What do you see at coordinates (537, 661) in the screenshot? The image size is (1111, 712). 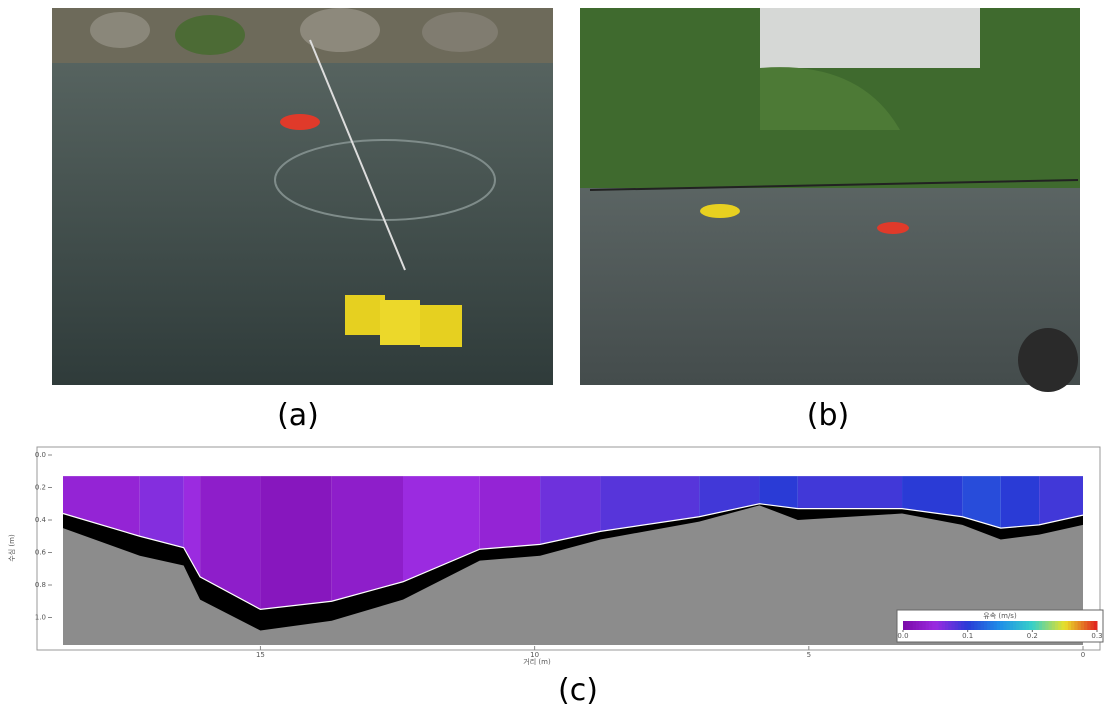 I see `x-axis-label: 거리 (m)` at bounding box center [537, 661].